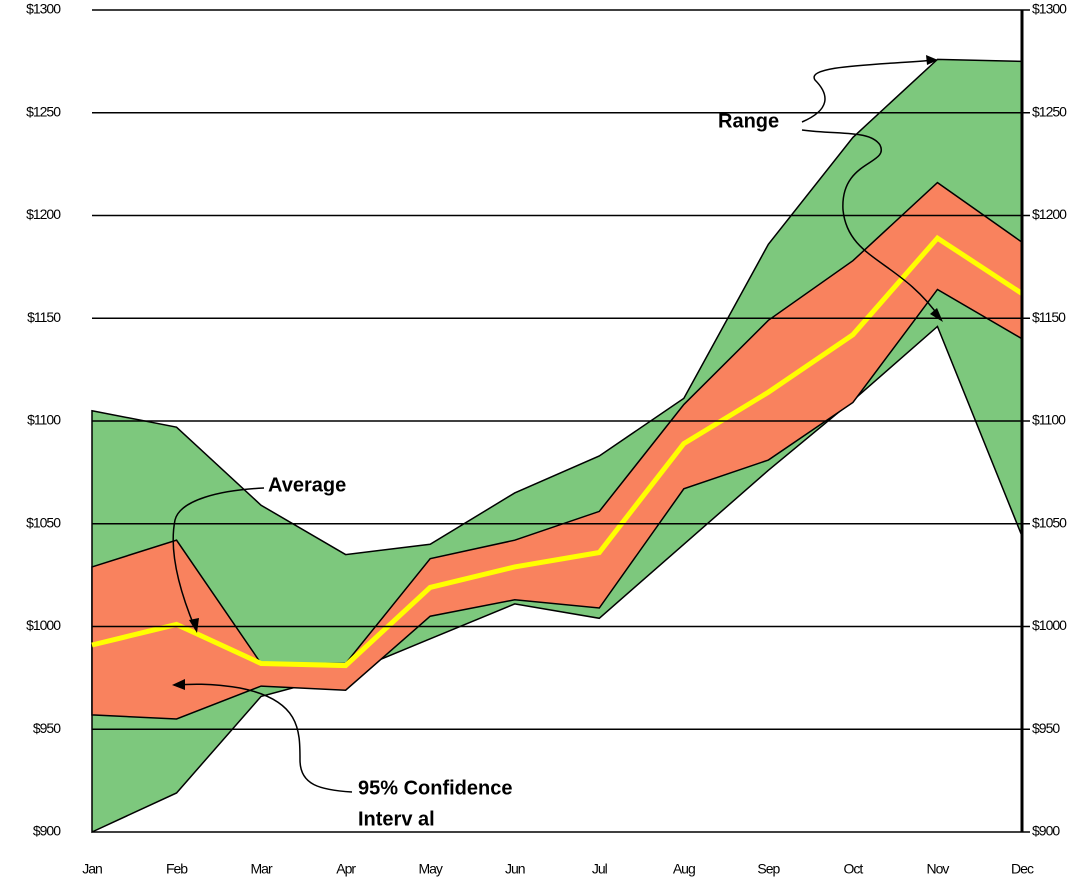 Image resolution: width=1084 pixels, height=882 pixels. Describe the element at coordinates (1046, 831) in the screenshot. I see `y2-tick-label: $900` at that location.